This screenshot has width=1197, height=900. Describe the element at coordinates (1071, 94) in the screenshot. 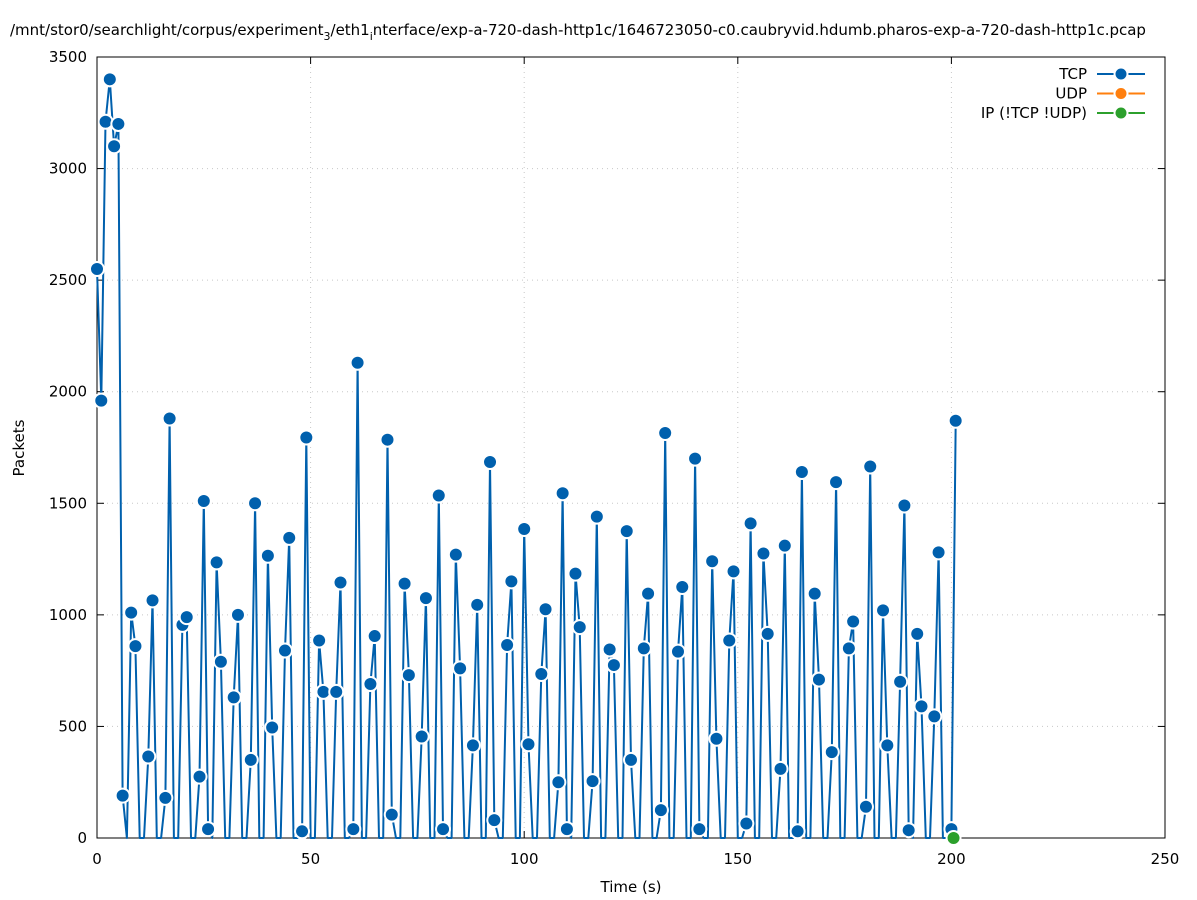

I see `legend-label-udp: UDP` at that location.